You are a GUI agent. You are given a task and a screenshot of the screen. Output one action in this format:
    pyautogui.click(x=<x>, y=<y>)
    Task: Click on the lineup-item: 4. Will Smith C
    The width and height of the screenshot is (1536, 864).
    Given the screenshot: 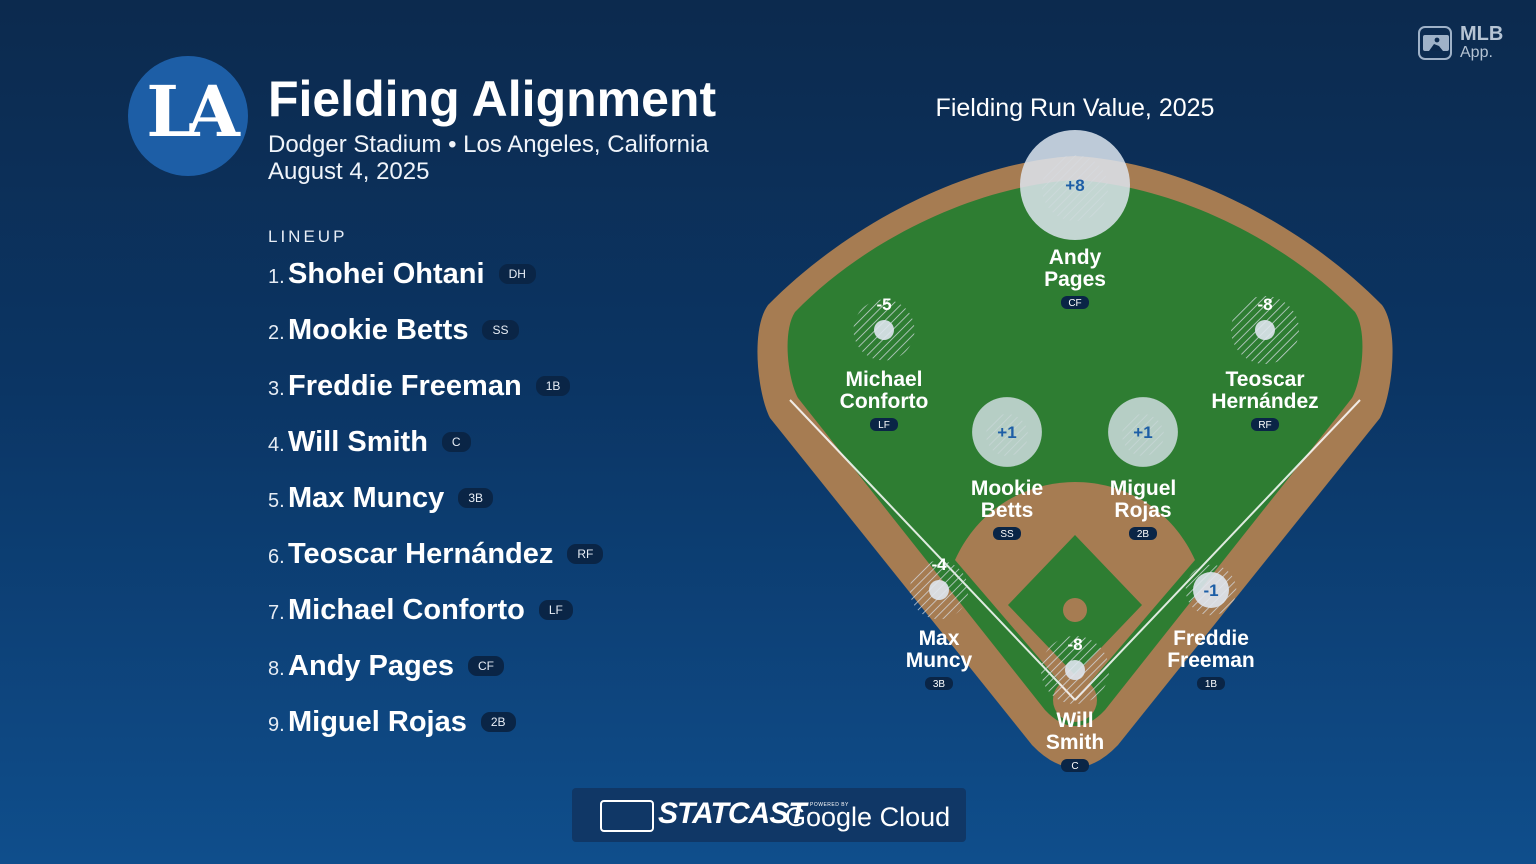 What is the action you would take?
    pyautogui.click(x=435, y=454)
    